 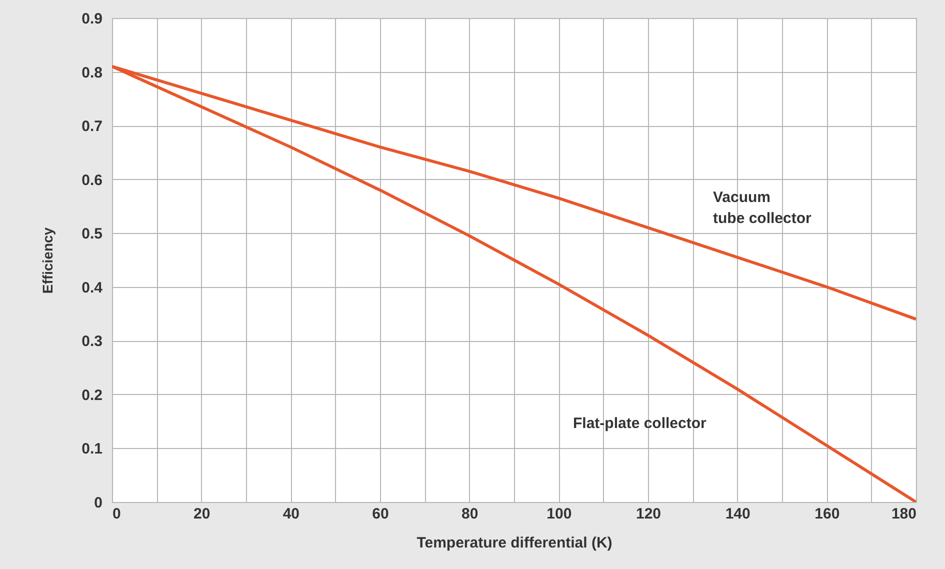 What do you see at coordinates (92, 19) in the screenshot?
I see `y-tick-label: 0.9` at bounding box center [92, 19].